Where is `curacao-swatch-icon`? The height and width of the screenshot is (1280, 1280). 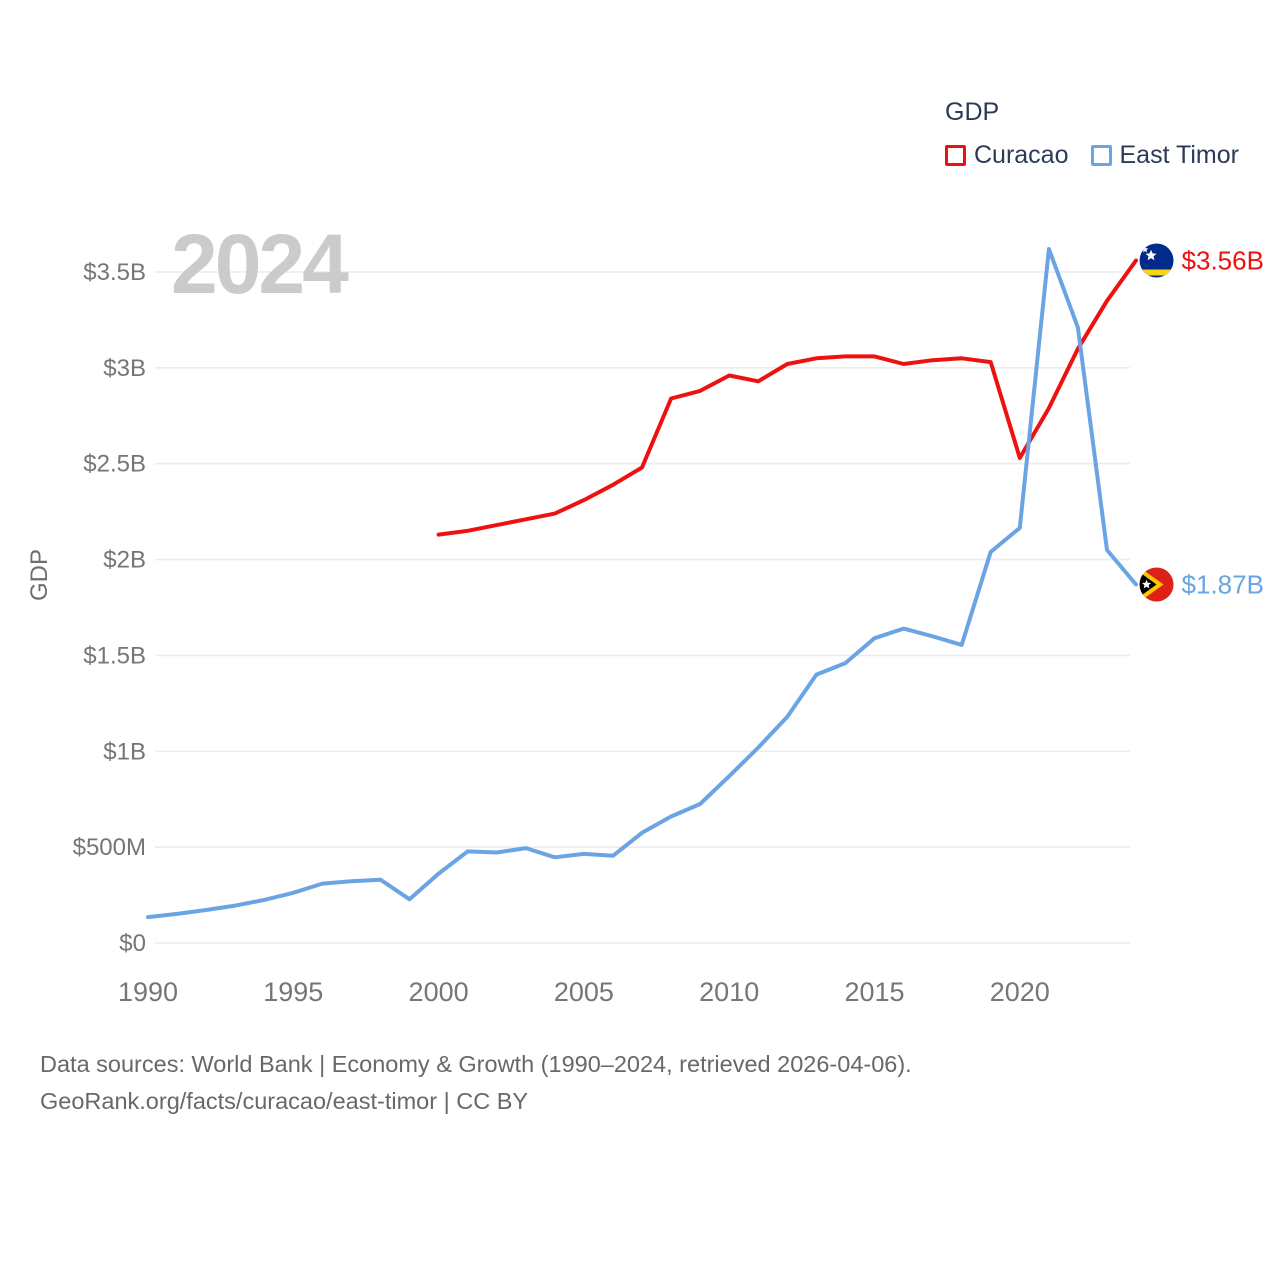 curacao-swatch-icon is located at coordinates (955, 155).